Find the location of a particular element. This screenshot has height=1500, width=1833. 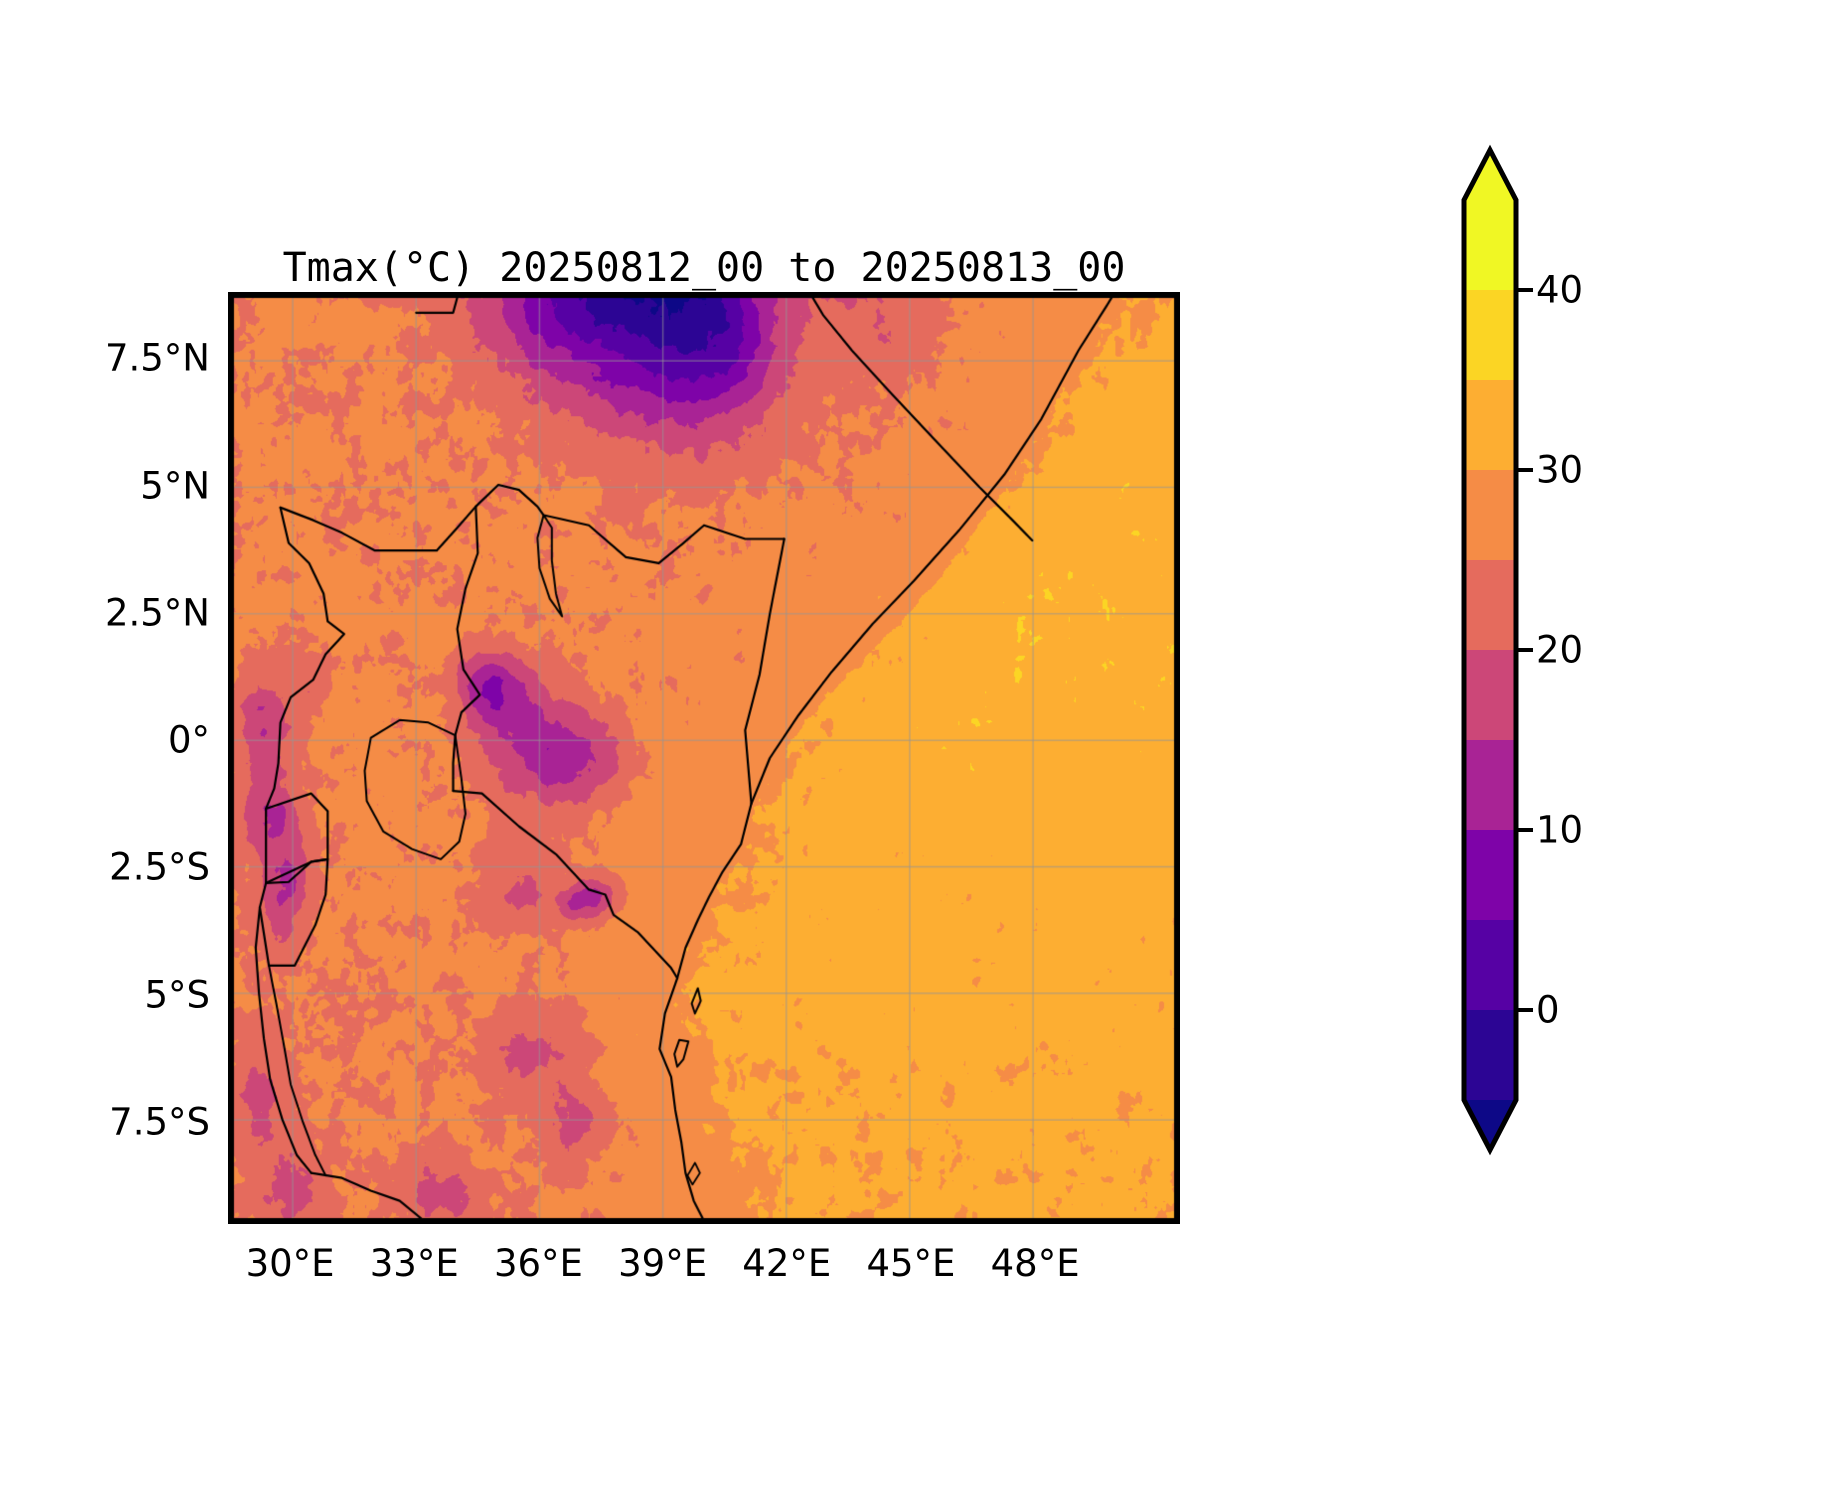

y-tick-label: 5°N is located at coordinates (175, 486).